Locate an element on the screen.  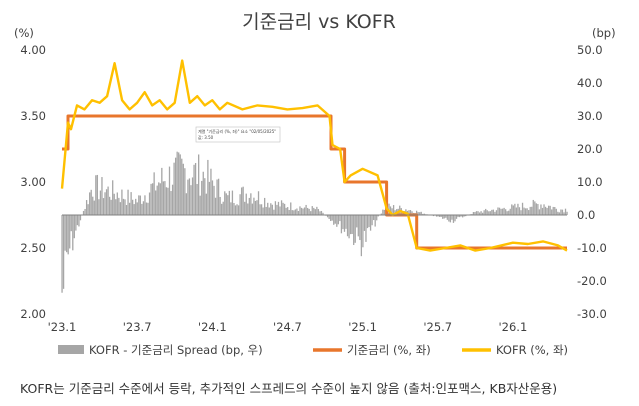
right-tick-label: 20.0 is located at coordinates (590, 149).